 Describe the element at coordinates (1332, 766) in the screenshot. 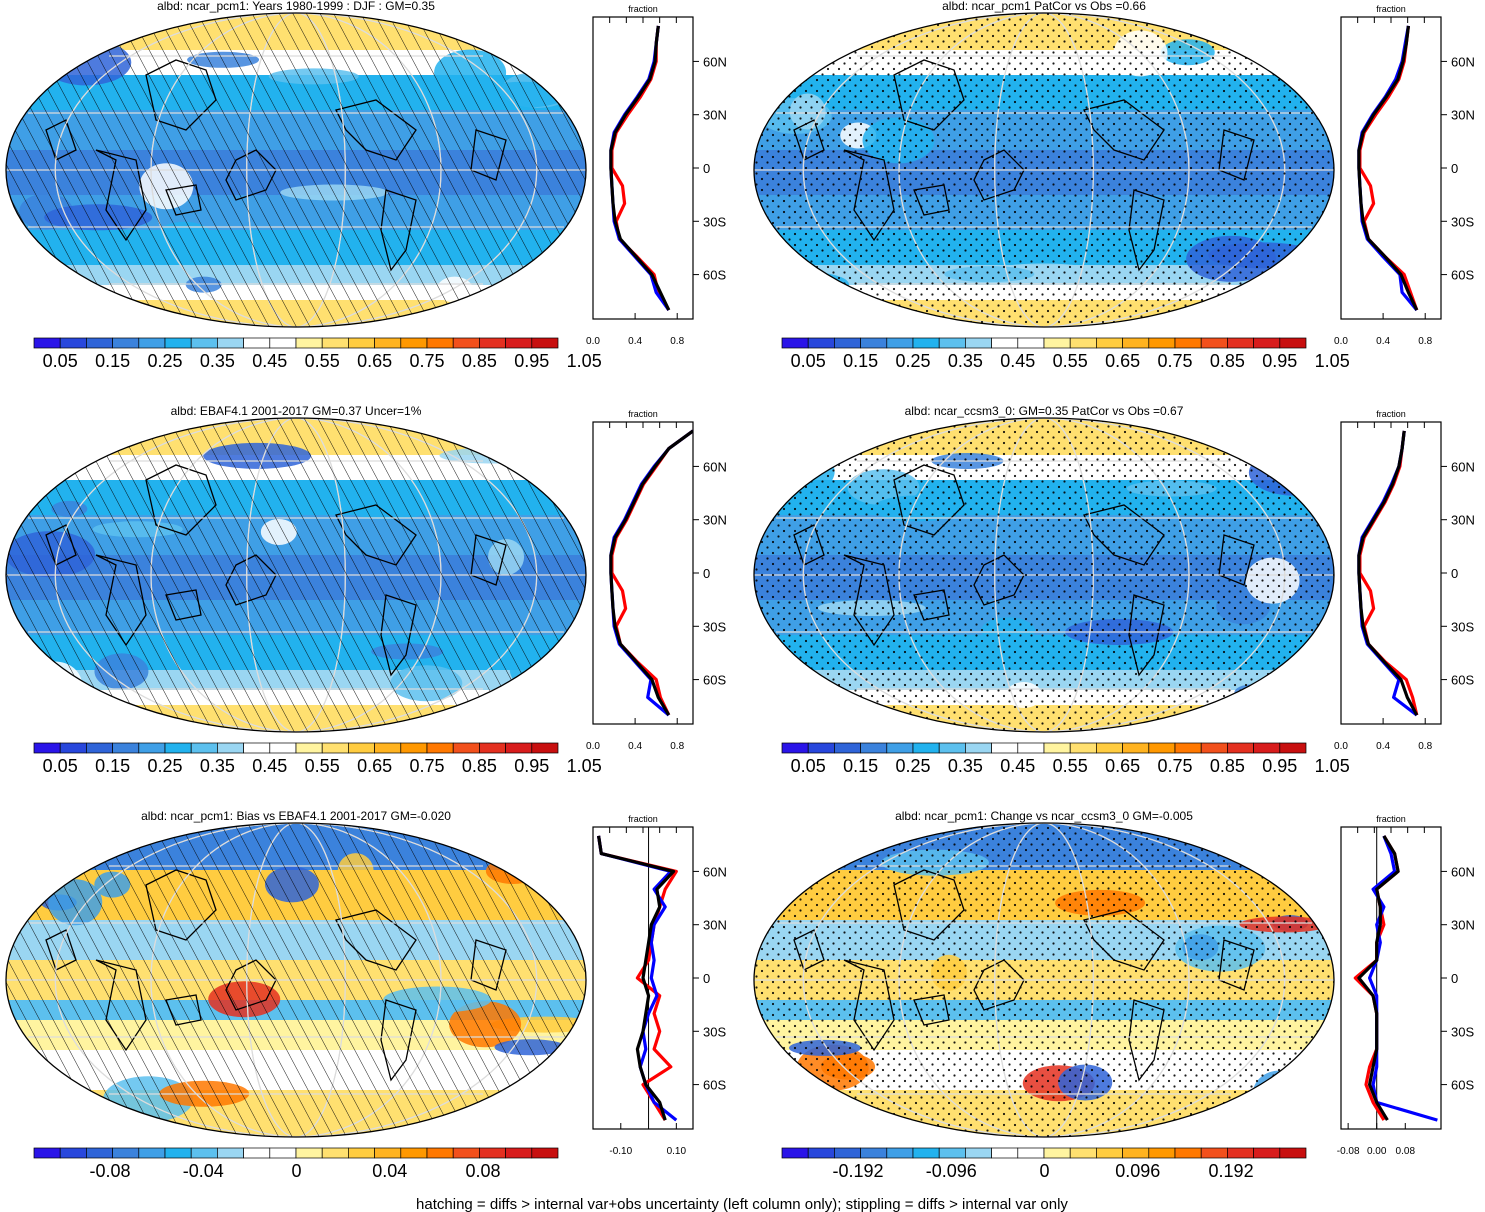

I see `colorbar-label: 1.05` at that location.